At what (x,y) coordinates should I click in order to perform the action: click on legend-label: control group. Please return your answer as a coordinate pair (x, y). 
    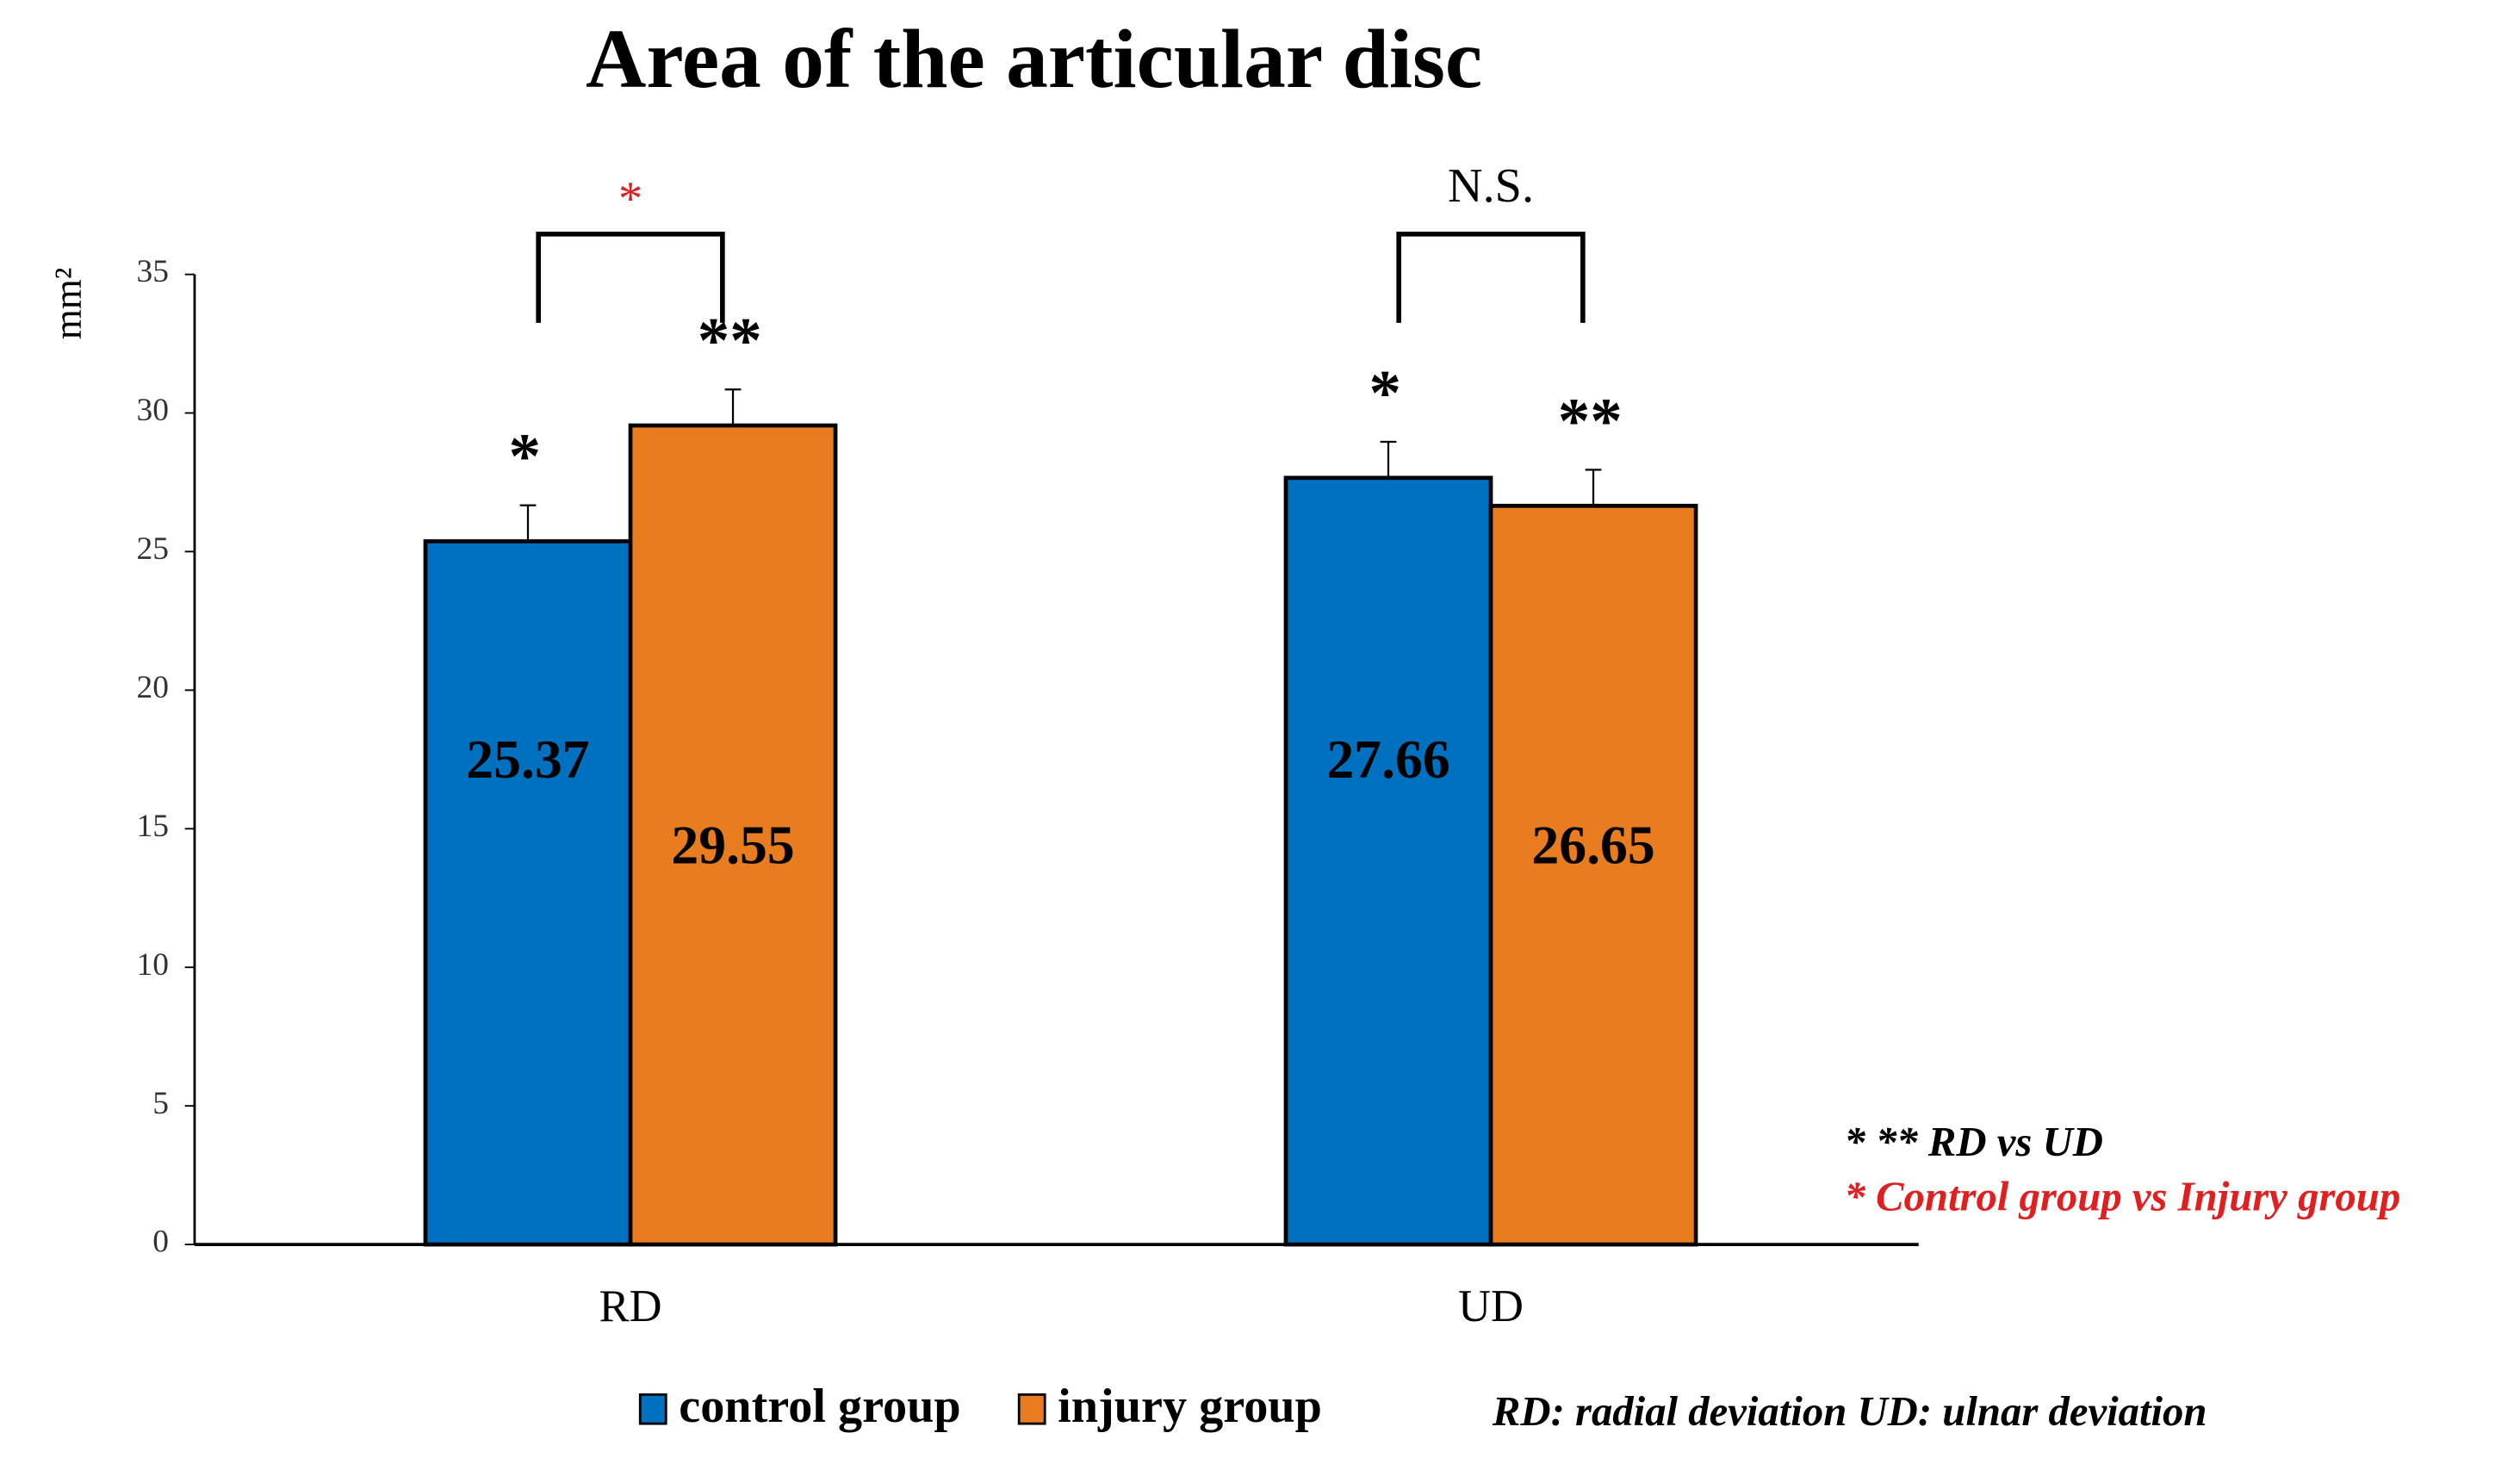
    Looking at the image, I should click on (820, 1406).